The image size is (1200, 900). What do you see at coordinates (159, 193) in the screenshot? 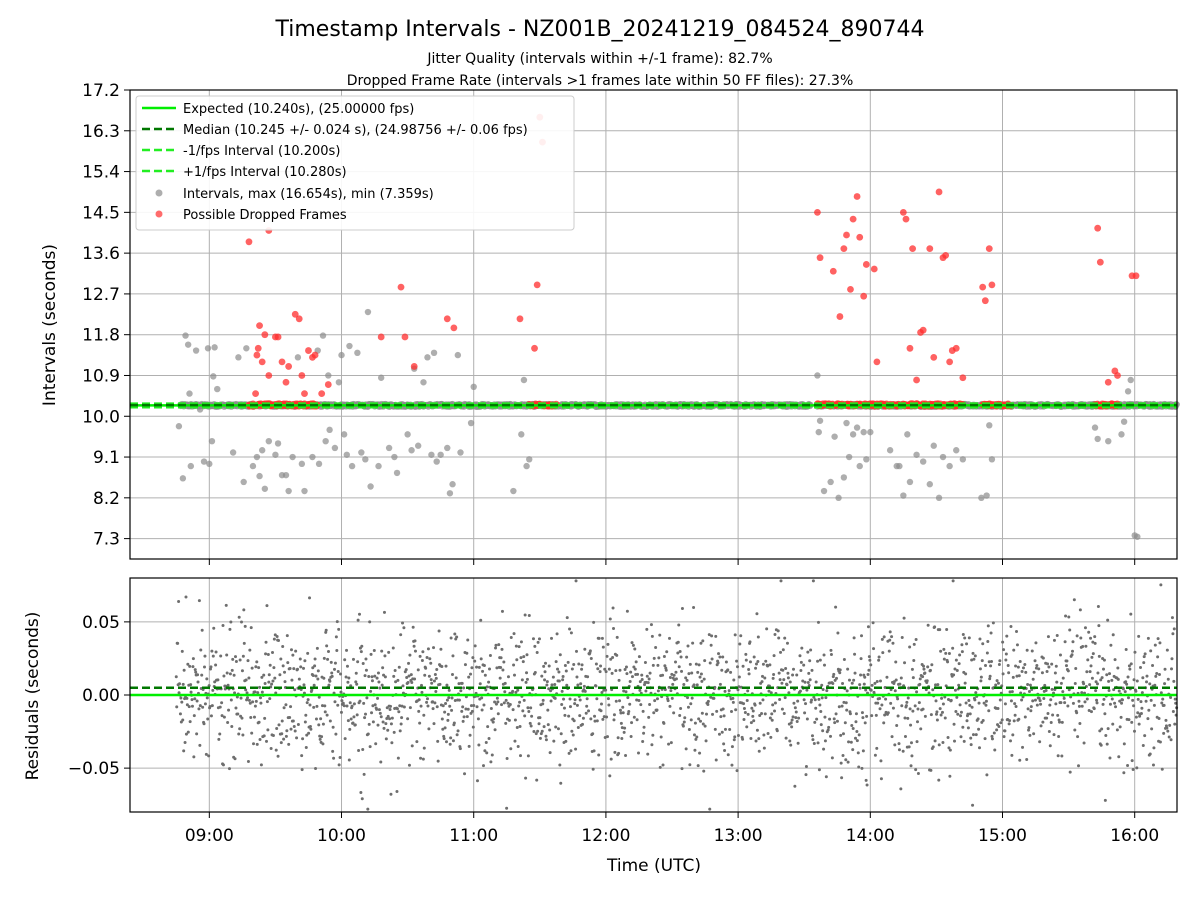
I see `legend-swatch-intervals` at bounding box center [159, 193].